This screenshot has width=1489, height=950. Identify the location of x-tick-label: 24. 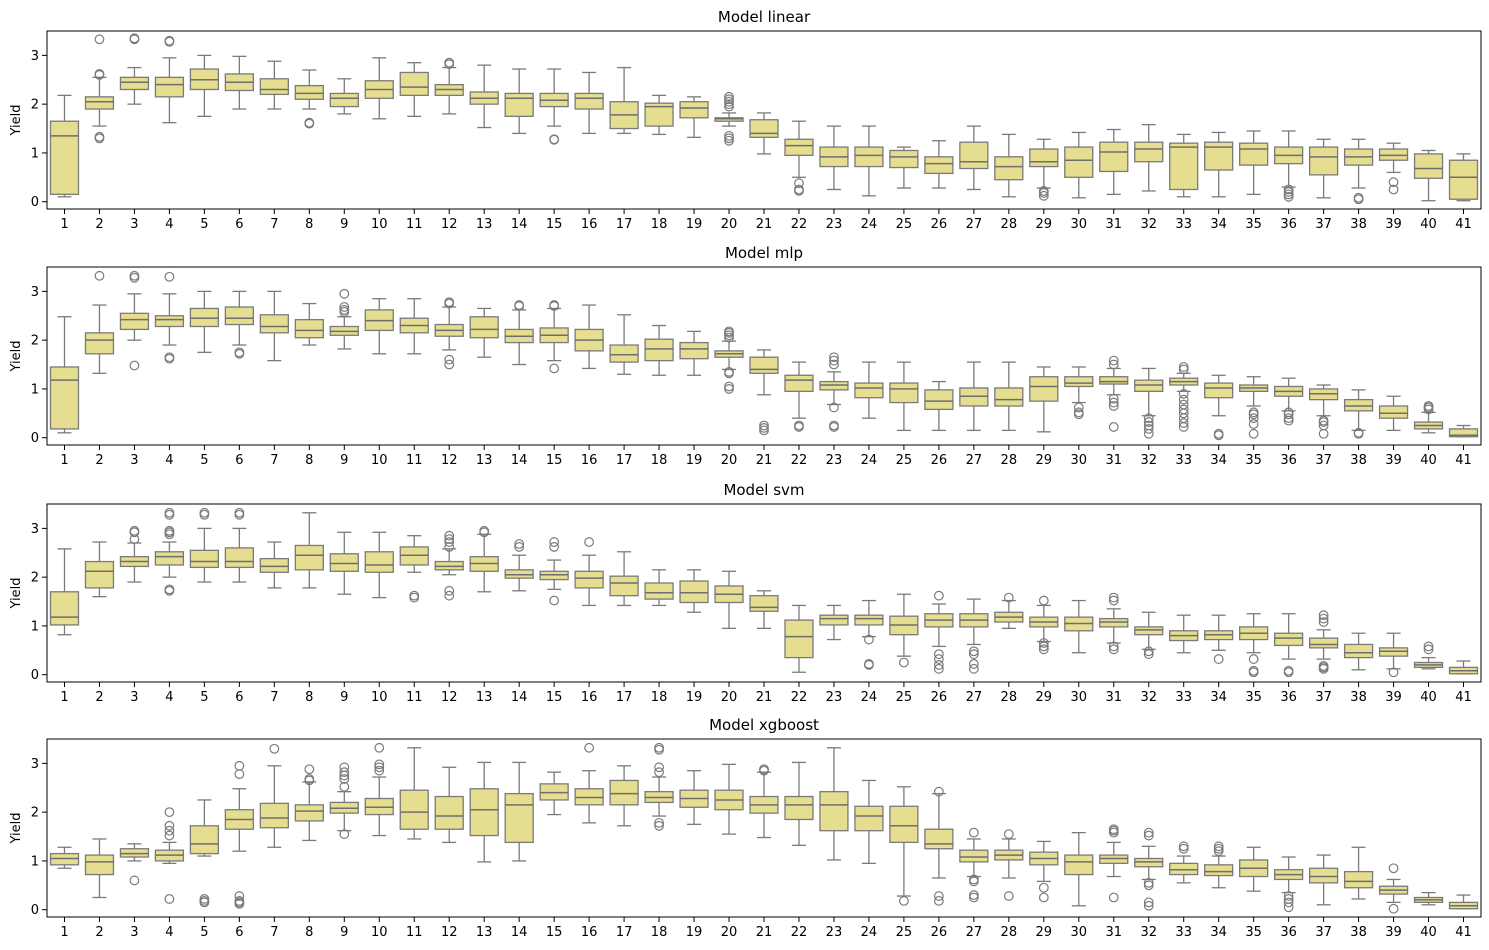
(869, 697).